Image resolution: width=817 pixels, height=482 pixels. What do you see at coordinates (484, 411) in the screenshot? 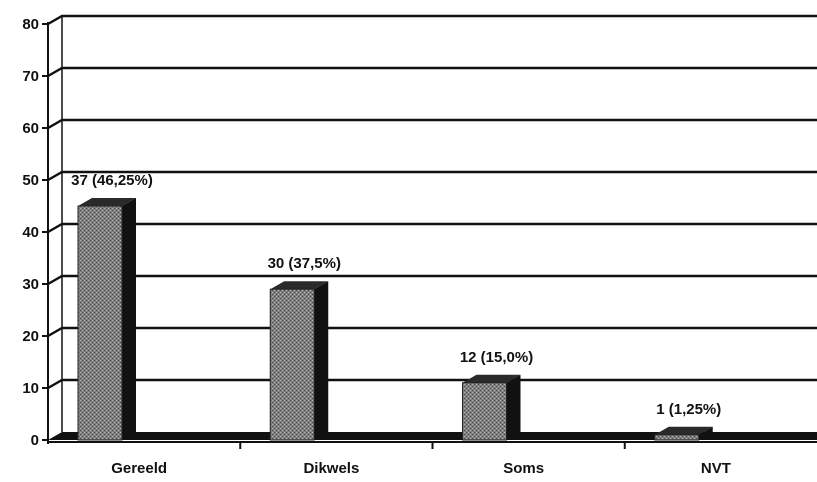
I see `bar-soms` at bounding box center [484, 411].